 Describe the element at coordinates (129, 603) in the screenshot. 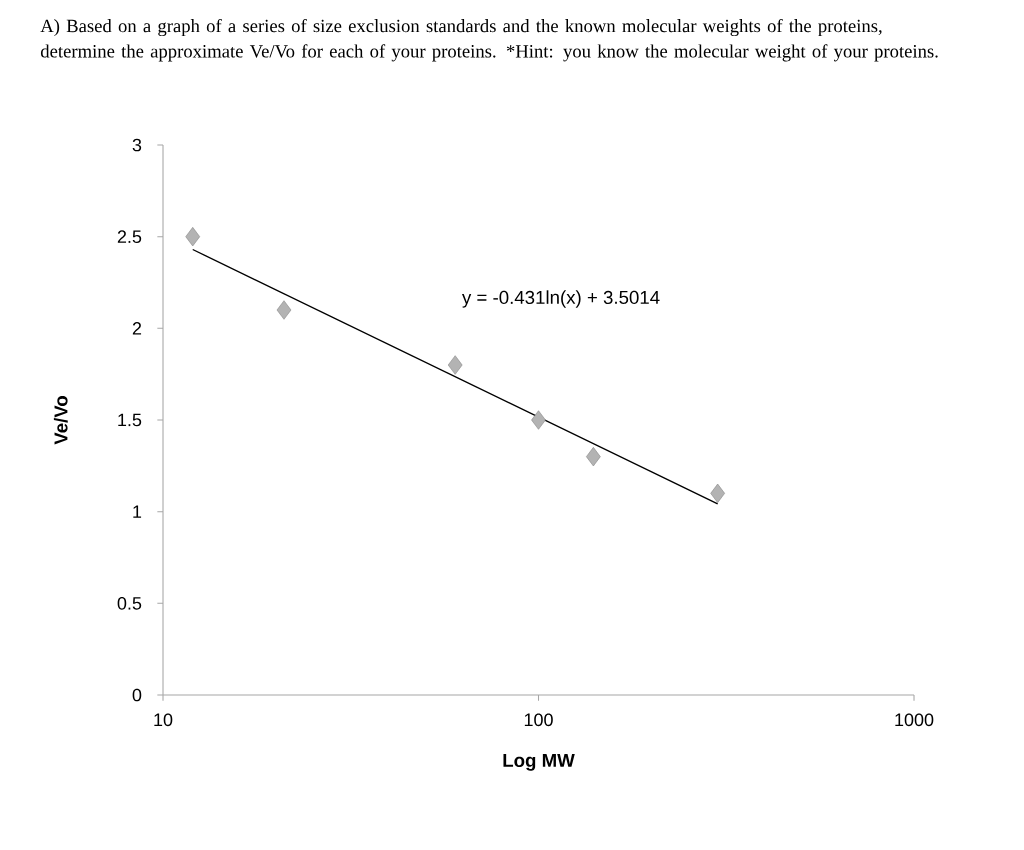

I see `y-tick-label: 0.5` at that location.